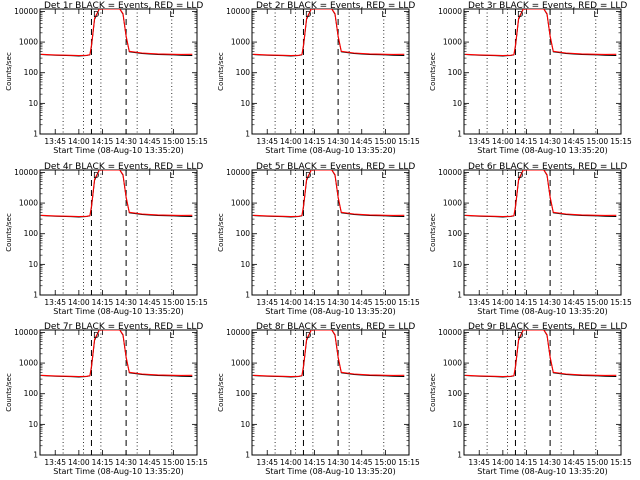 The height and width of the screenshot is (480, 640). What do you see at coordinates (547, 6) in the screenshot?
I see `panel-title: Det 3r BLACK = Events, RED = LLD` at bounding box center [547, 6].